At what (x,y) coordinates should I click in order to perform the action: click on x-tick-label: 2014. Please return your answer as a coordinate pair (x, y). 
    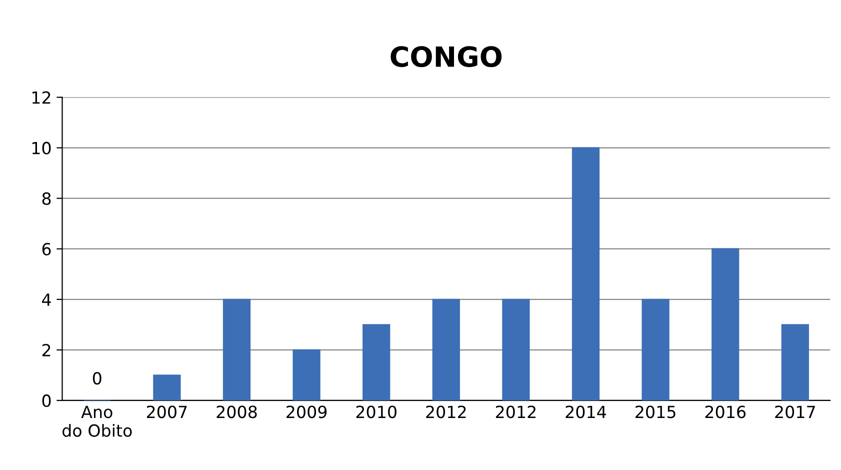
    Looking at the image, I should click on (586, 412).